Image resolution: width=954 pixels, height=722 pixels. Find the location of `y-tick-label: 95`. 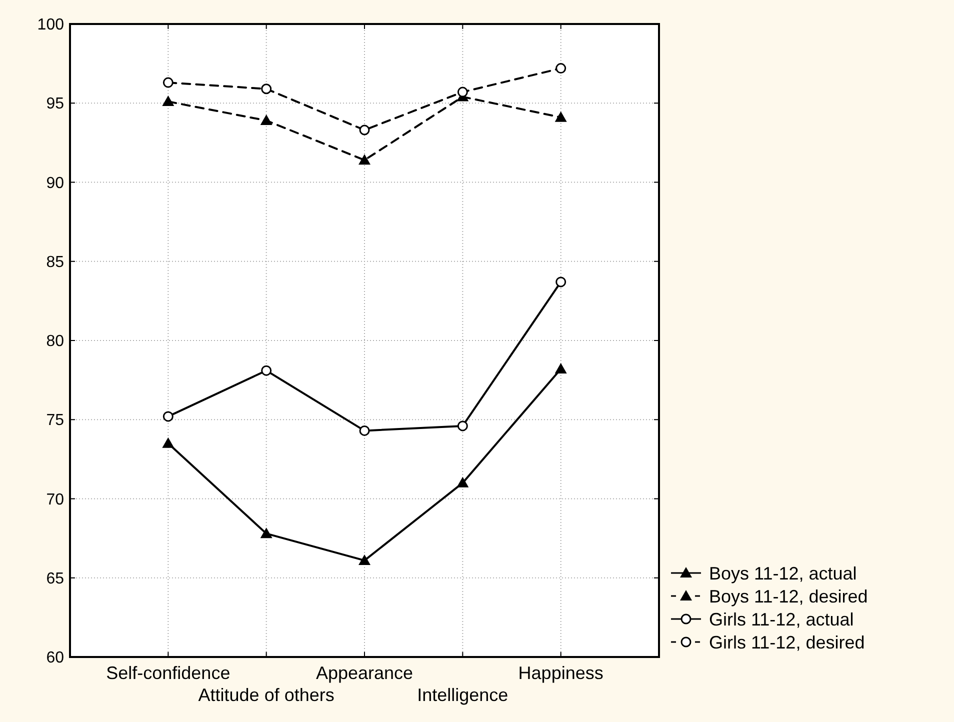

y-tick-label: 95 is located at coordinates (55, 104).